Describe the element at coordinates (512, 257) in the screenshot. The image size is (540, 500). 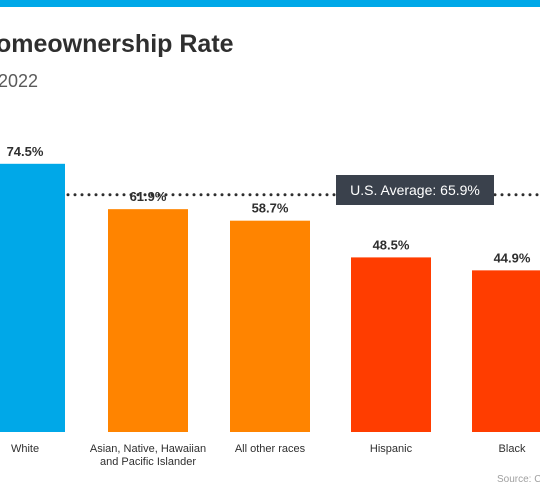
I see `bar-value-label: 44.9%` at that location.